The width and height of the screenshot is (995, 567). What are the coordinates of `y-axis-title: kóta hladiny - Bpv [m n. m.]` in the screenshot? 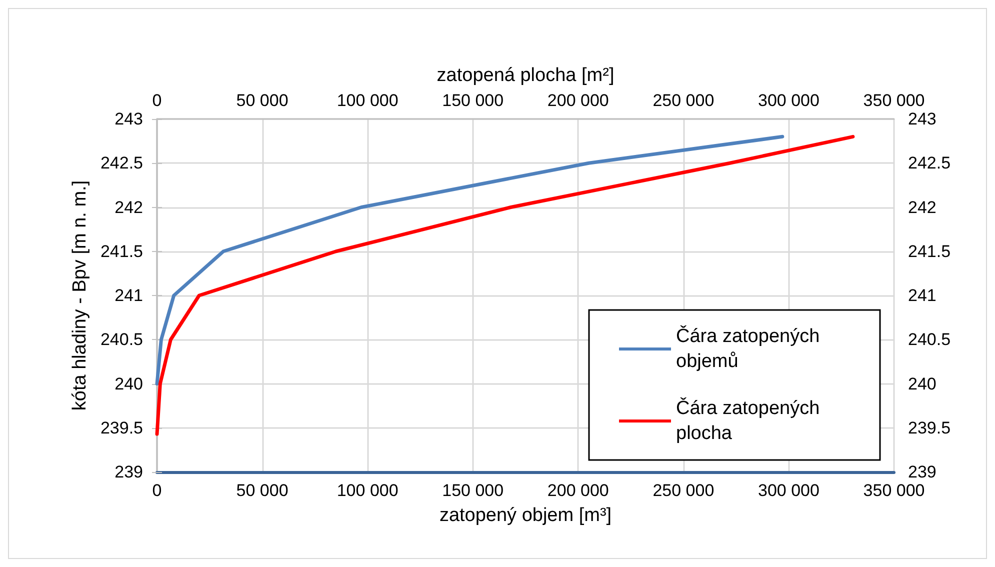 It's located at (80, 295).